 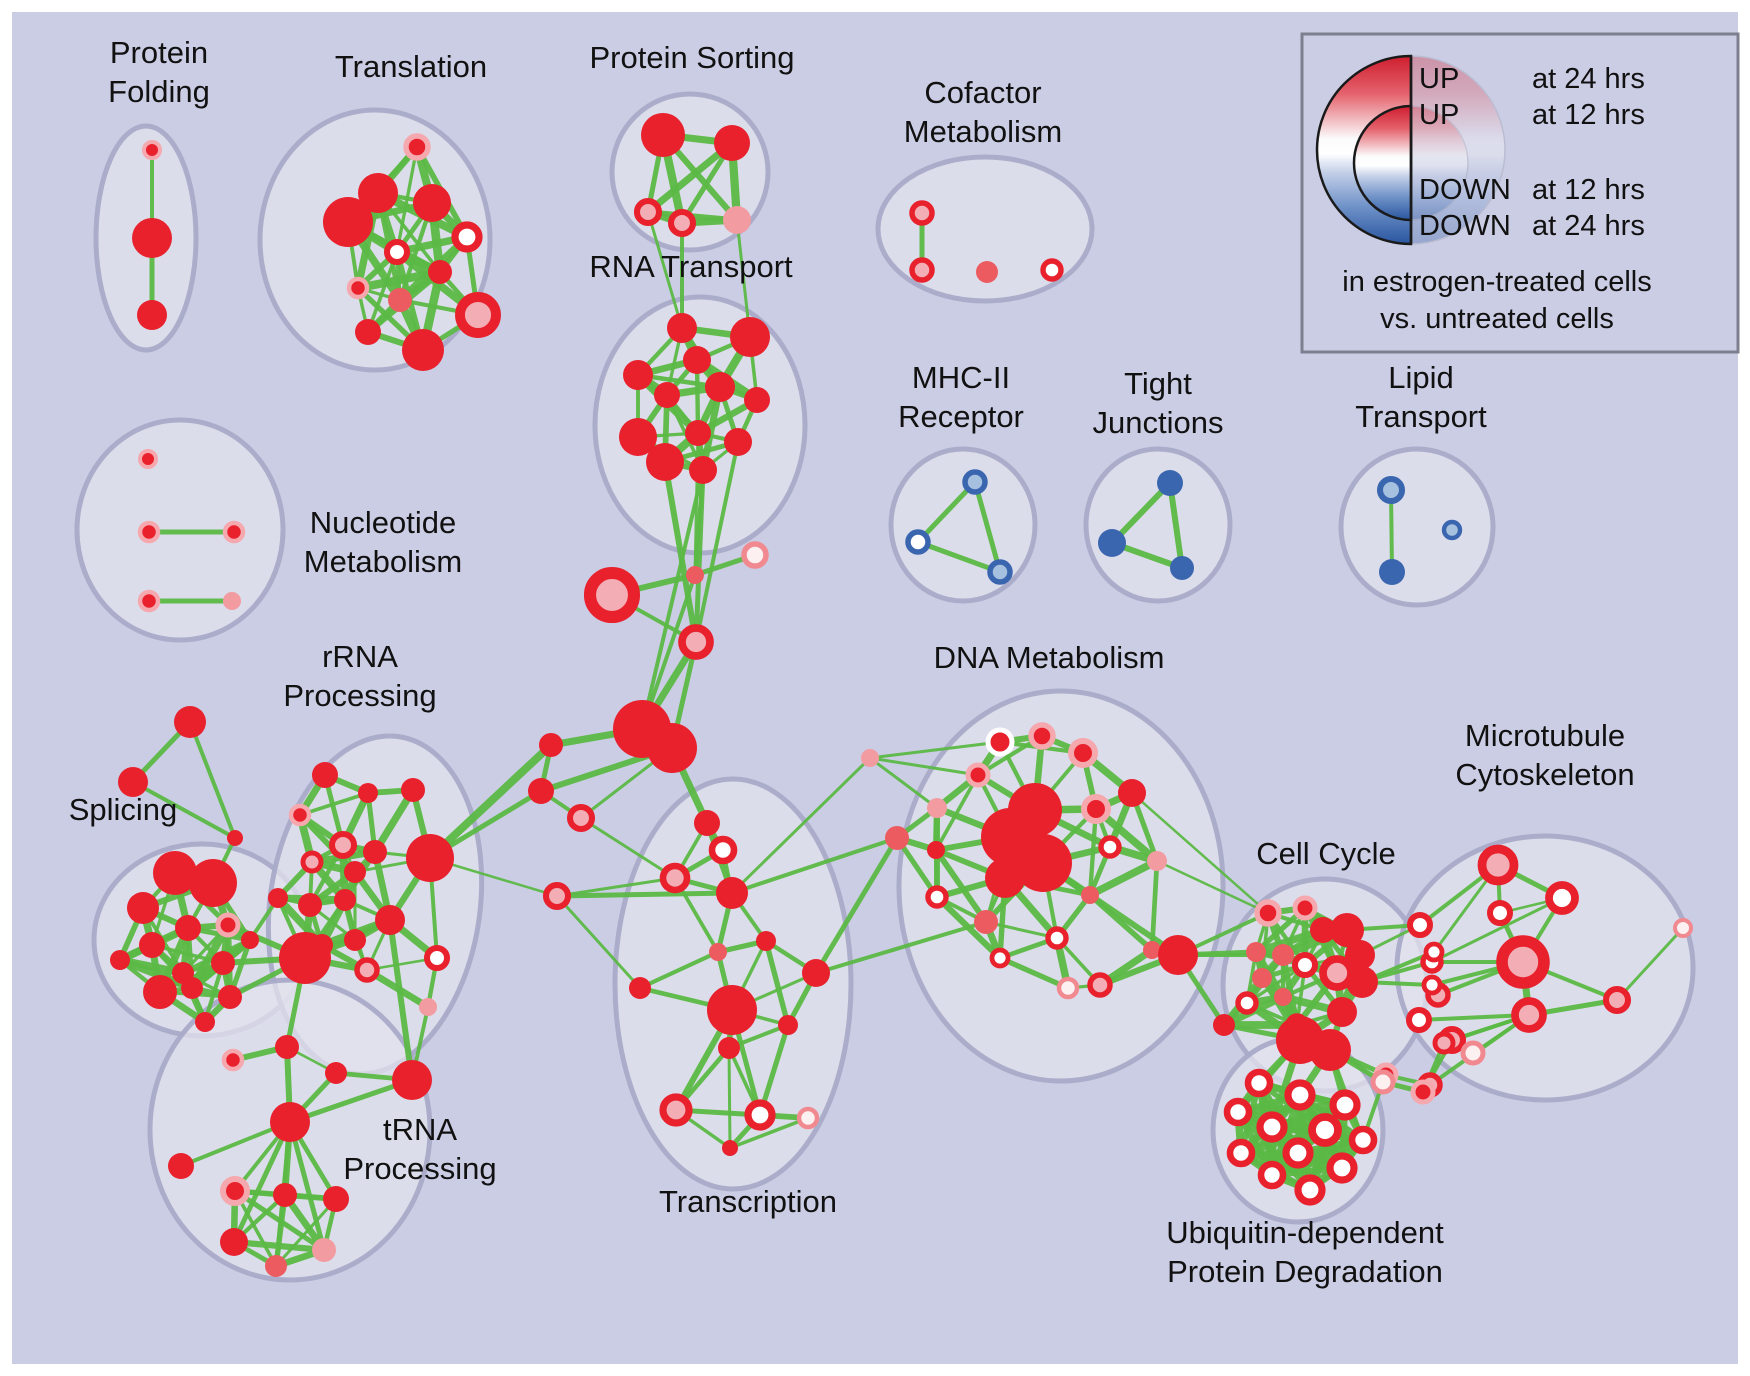 I want to click on nm-module-label: Metabolism, so click(x=383, y=561).